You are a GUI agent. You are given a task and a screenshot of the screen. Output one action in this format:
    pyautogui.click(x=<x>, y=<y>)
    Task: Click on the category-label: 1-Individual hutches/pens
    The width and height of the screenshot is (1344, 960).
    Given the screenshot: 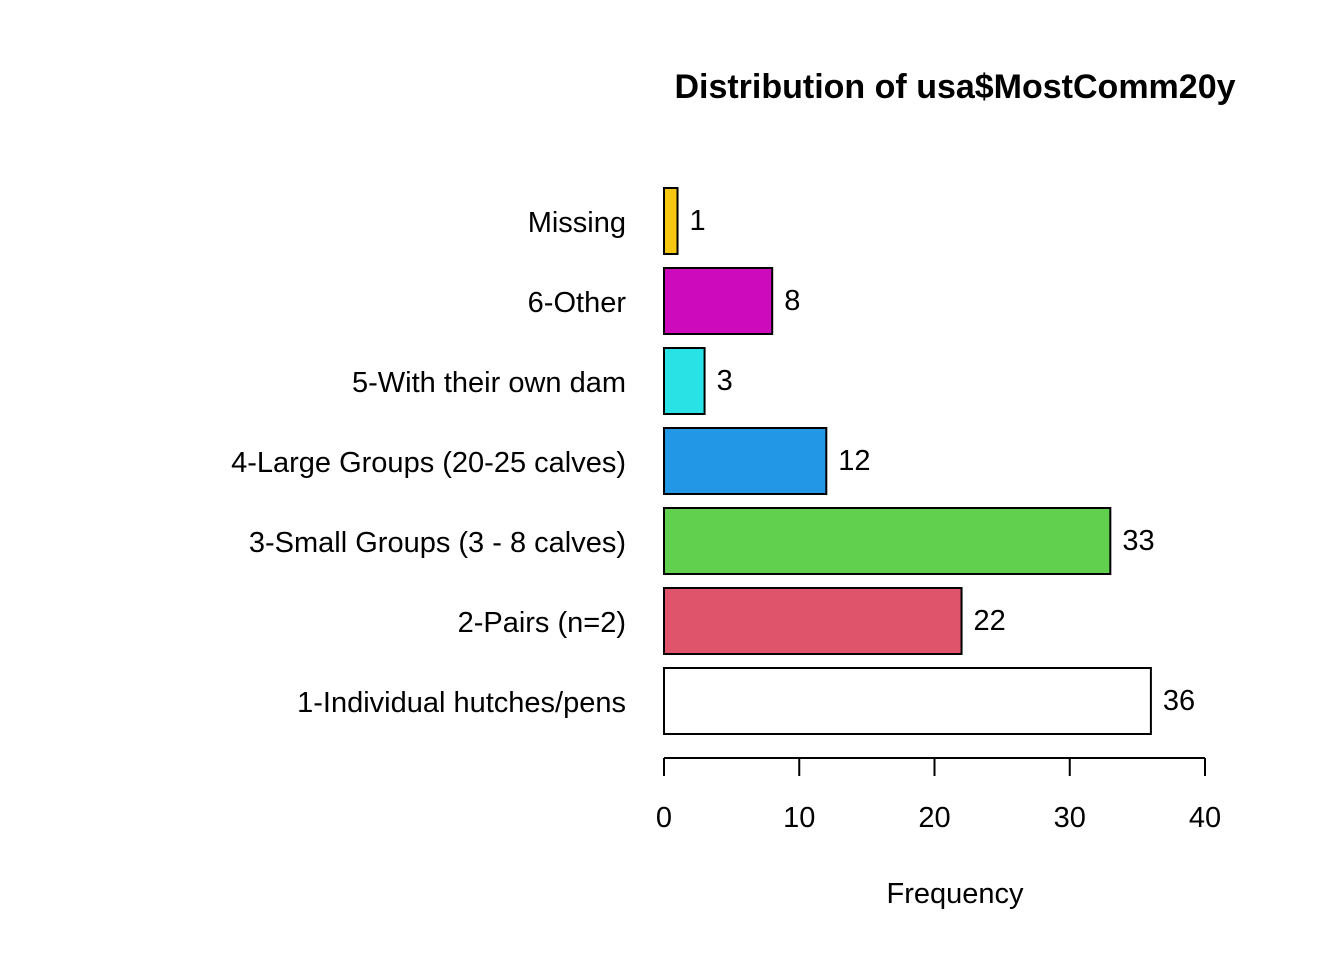 What is the action you would take?
    pyautogui.click(x=461, y=703)
    